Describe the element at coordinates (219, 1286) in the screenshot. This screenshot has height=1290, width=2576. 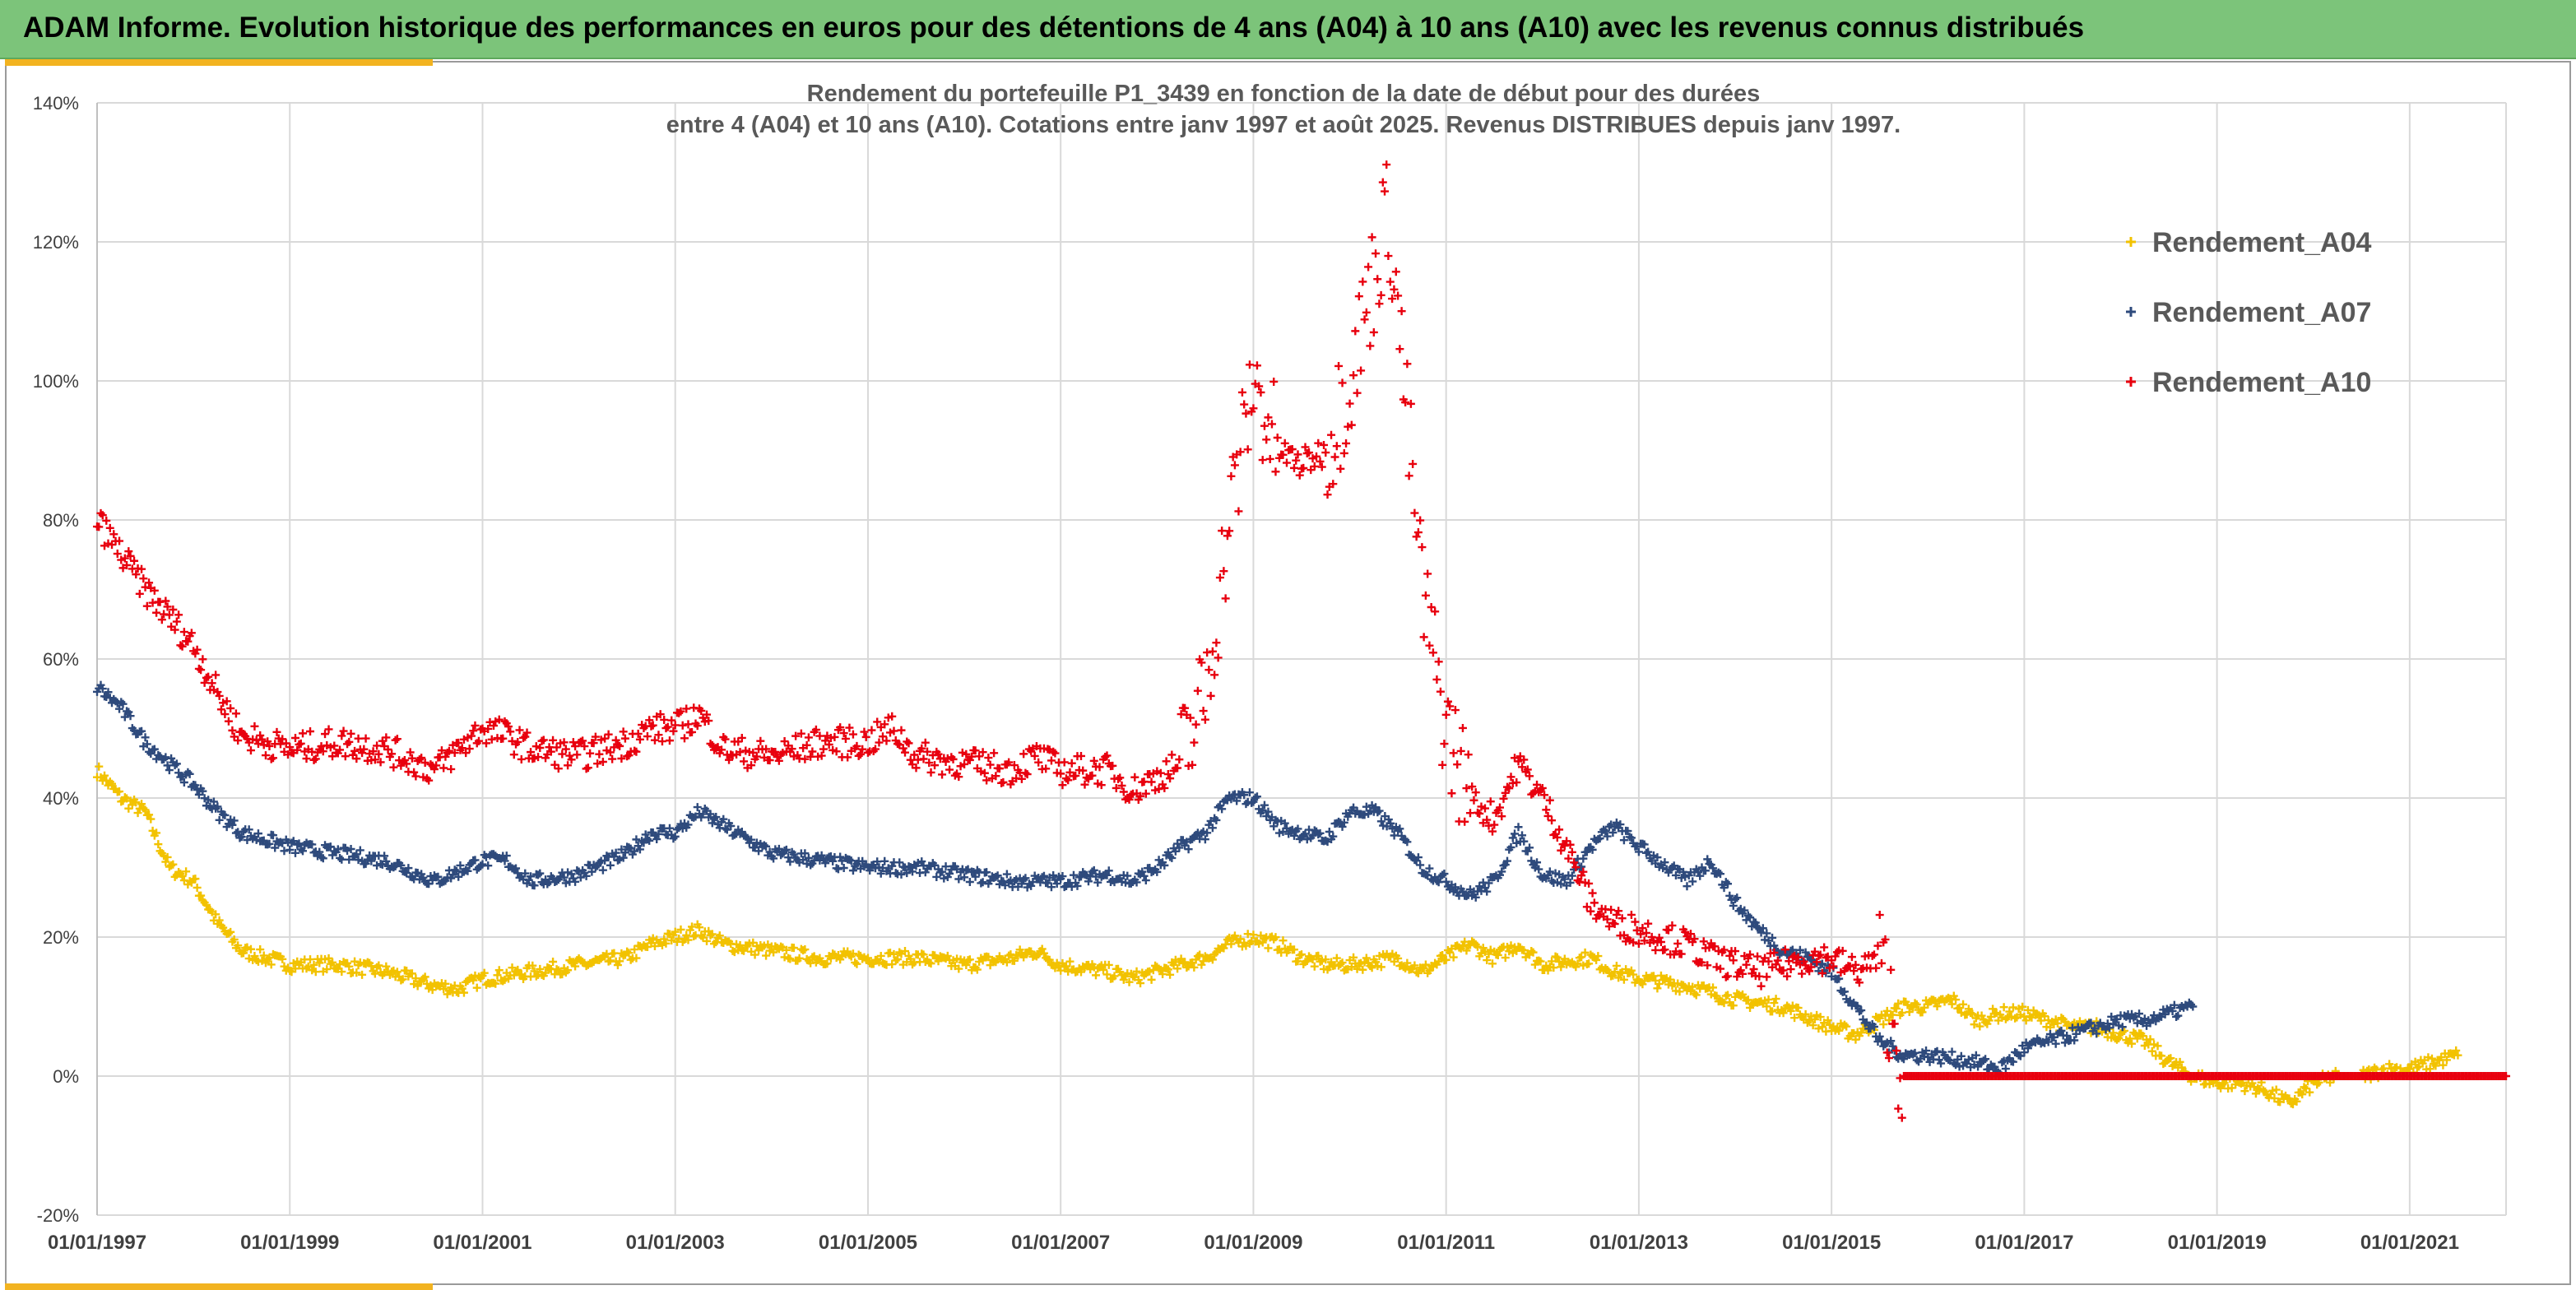
I see `accent-bar-bottom` at that location.